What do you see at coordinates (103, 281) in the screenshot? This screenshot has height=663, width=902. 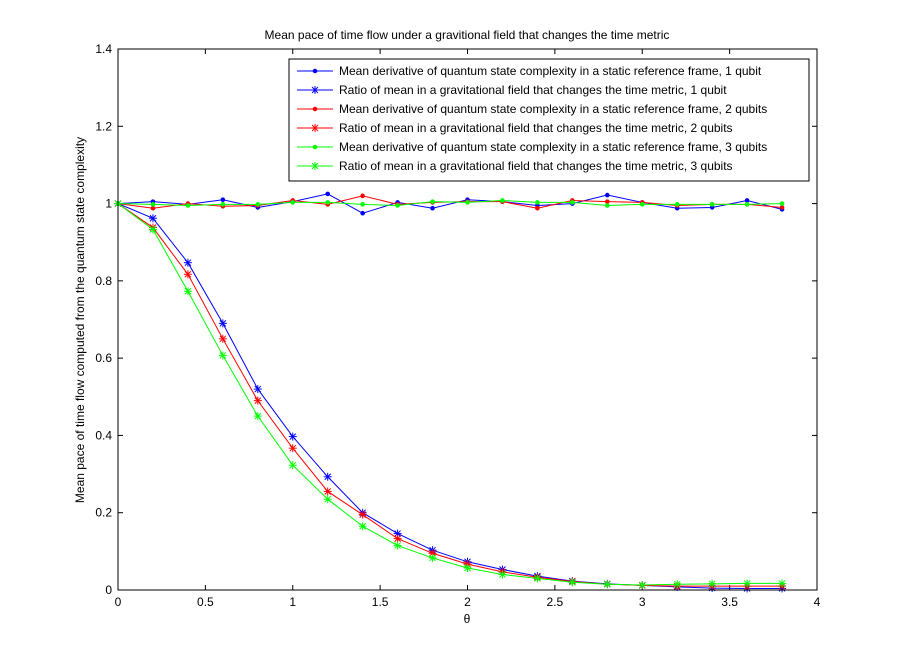 I see `y-tick-label: 0.8` at bounding box center [103, 281].